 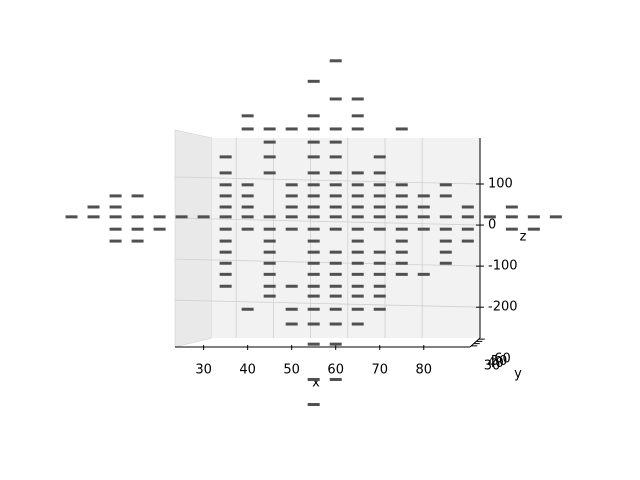 I want to click on z-tick-label: -200, so click(x=503, y=307).